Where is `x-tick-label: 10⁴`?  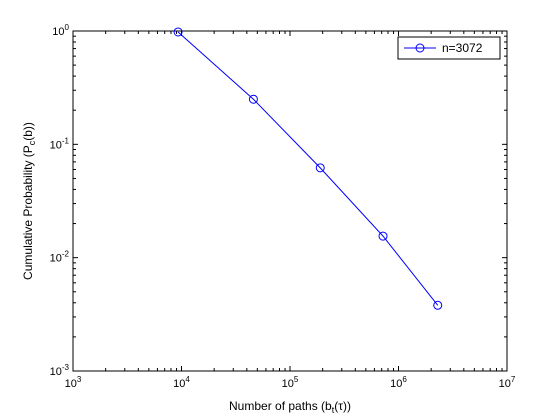
x-tick-label: 10⁴ is located at coordinates (181, 382).